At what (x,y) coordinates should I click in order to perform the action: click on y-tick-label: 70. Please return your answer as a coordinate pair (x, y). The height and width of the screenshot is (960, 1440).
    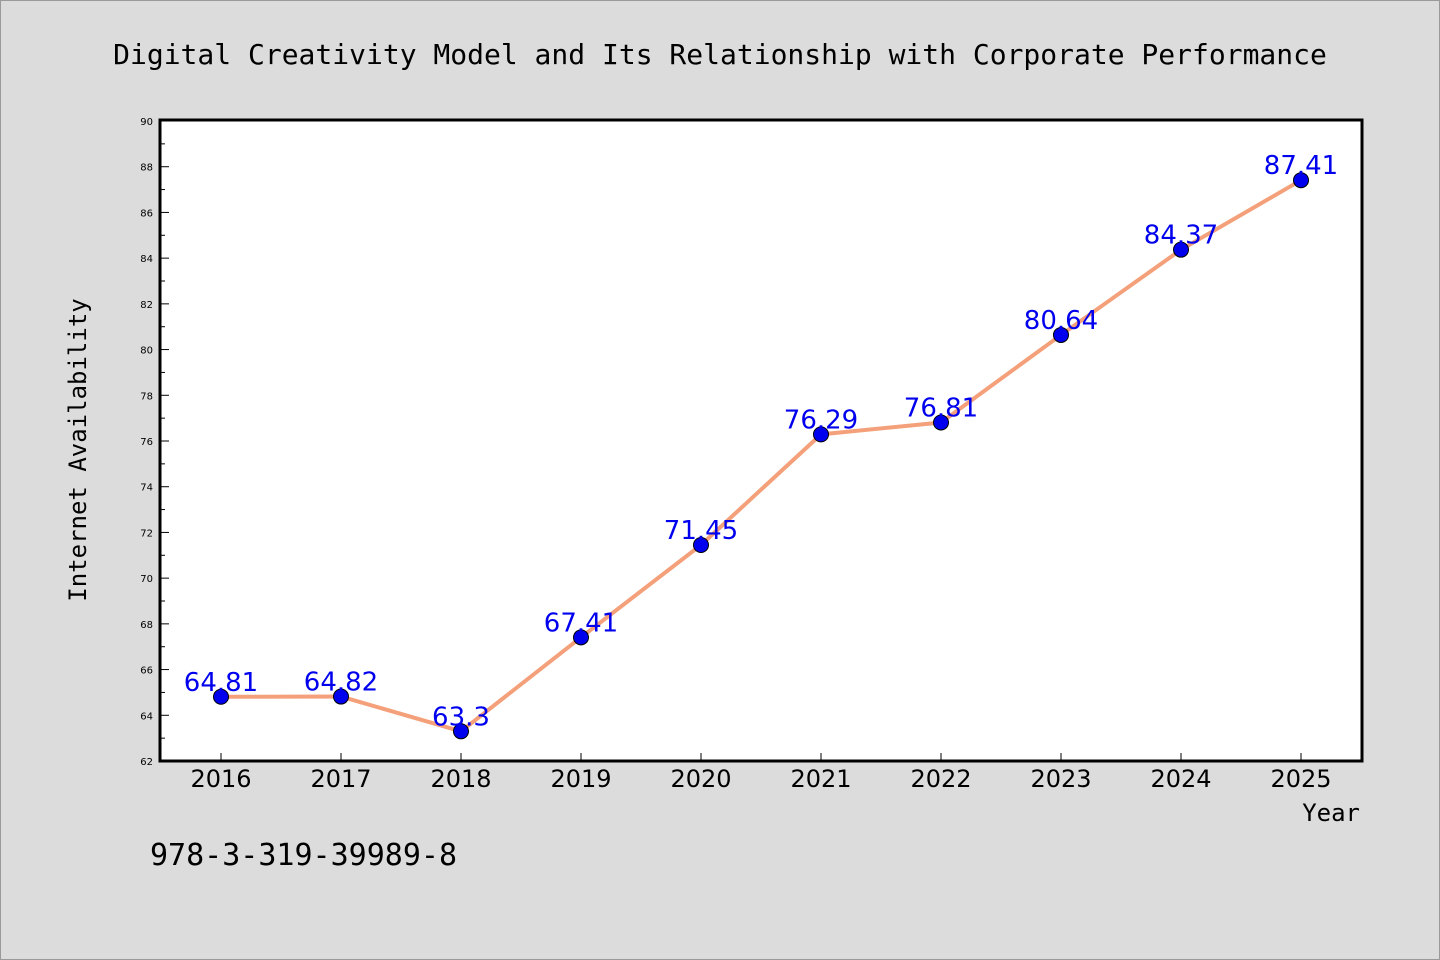
    Looking at the image, I should click on (146, 579).